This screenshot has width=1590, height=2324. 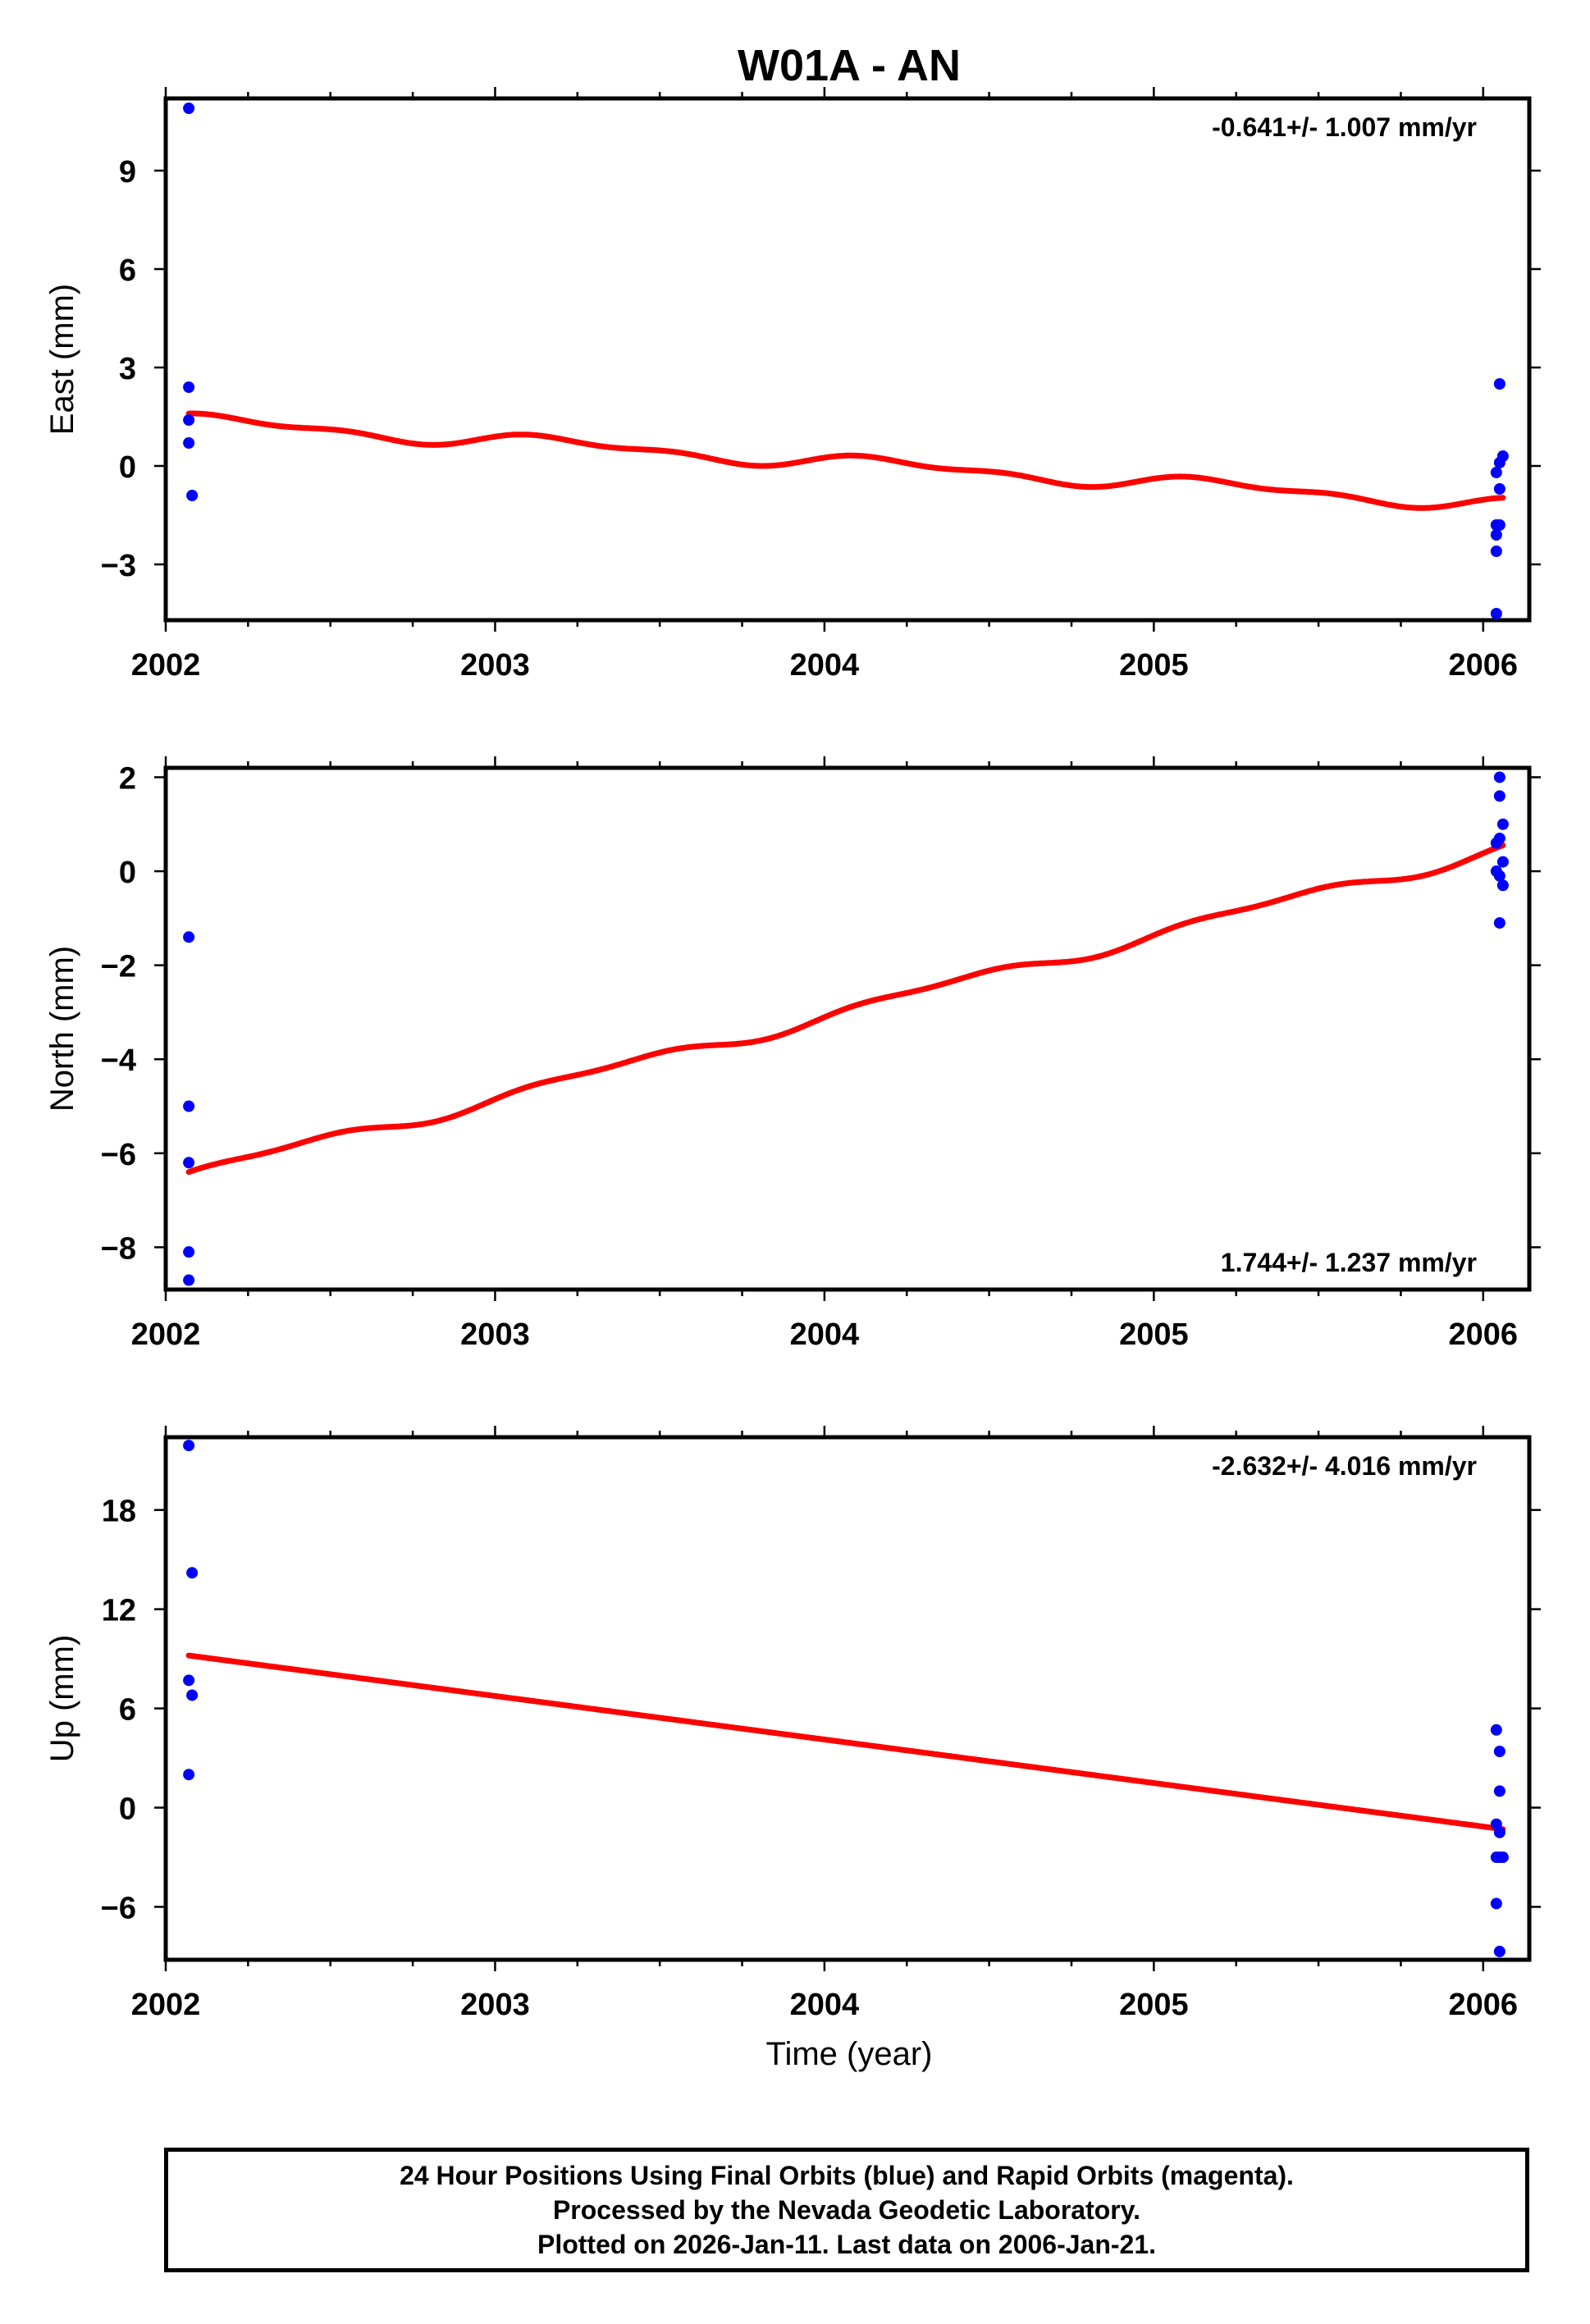 What do you see at coordinates (1484, 665) in the screenshot?
I see `east-x-tick-label: 2006` at bounding box center [1484, 665].